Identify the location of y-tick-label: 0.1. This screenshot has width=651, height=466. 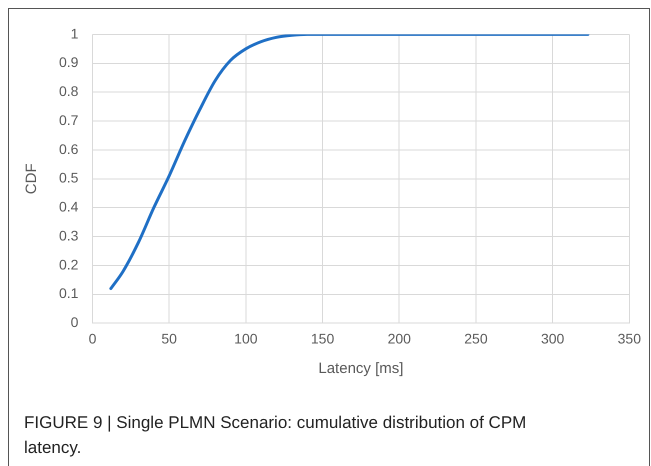
(68, 293).